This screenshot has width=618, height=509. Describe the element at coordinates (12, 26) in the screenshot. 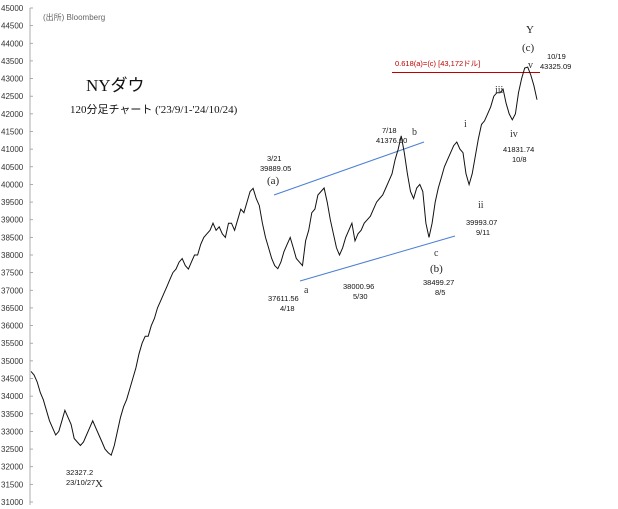

I see `y-tick-label: 44500` at that location.